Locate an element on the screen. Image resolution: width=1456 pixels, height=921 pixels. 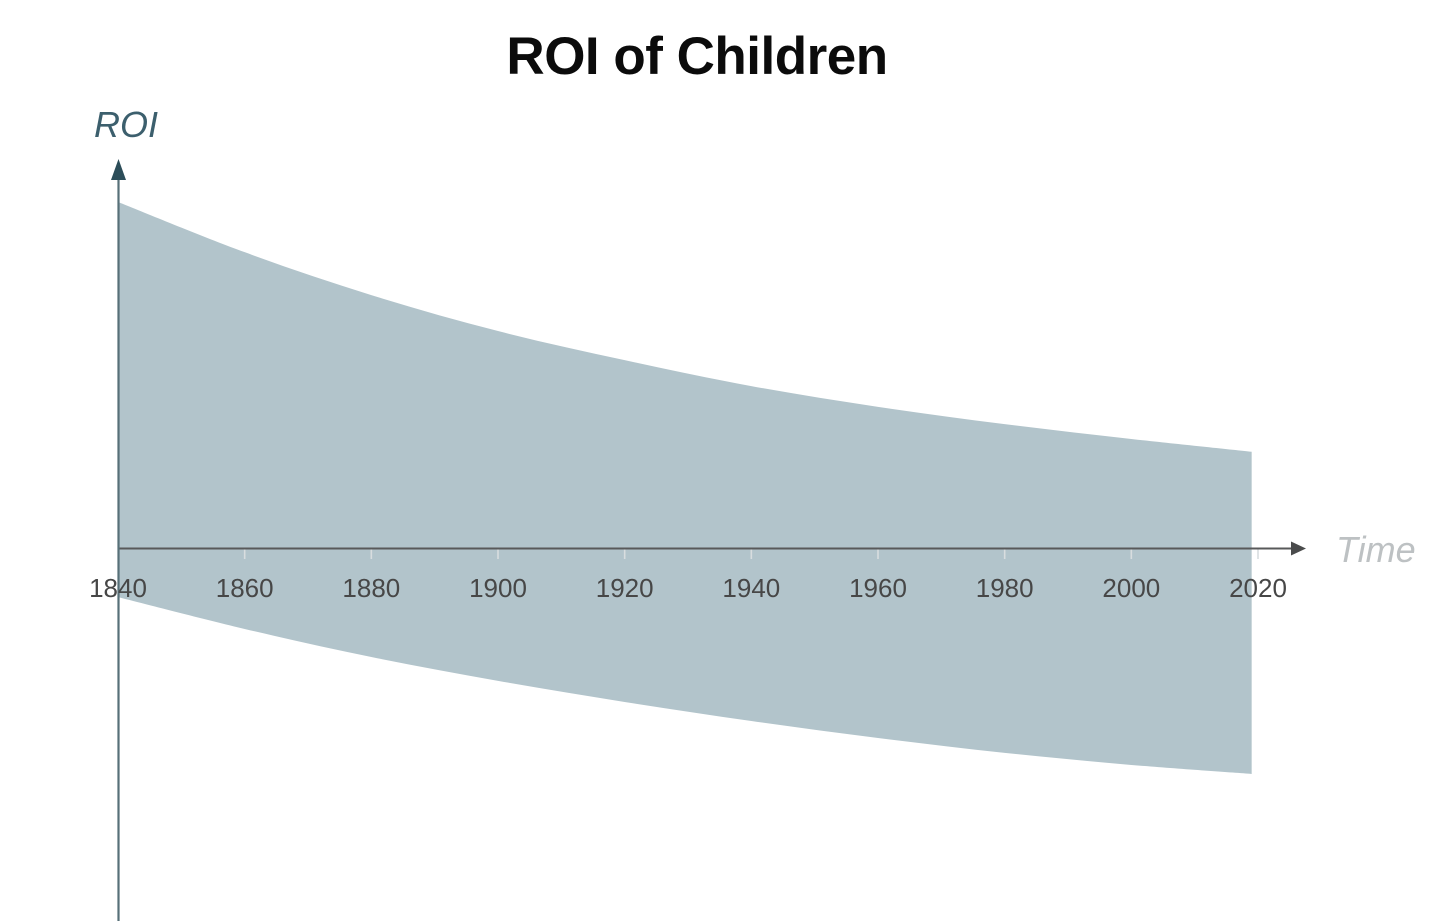
y-axis-arrowhead-icon is located at coordinates (118, 169).